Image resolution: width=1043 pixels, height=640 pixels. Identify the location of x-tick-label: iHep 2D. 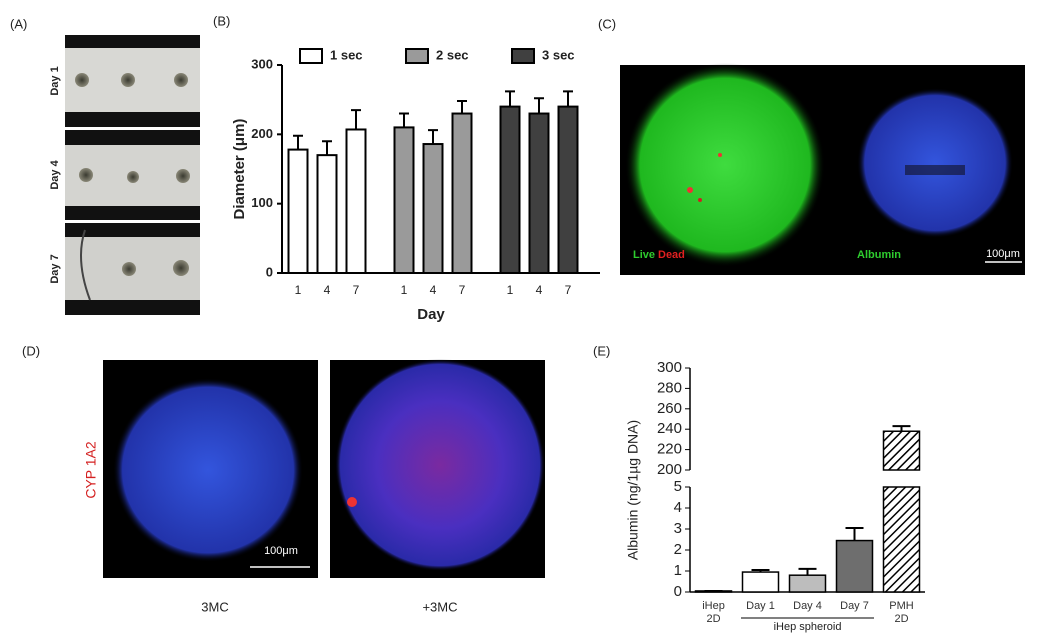
(713, 612).